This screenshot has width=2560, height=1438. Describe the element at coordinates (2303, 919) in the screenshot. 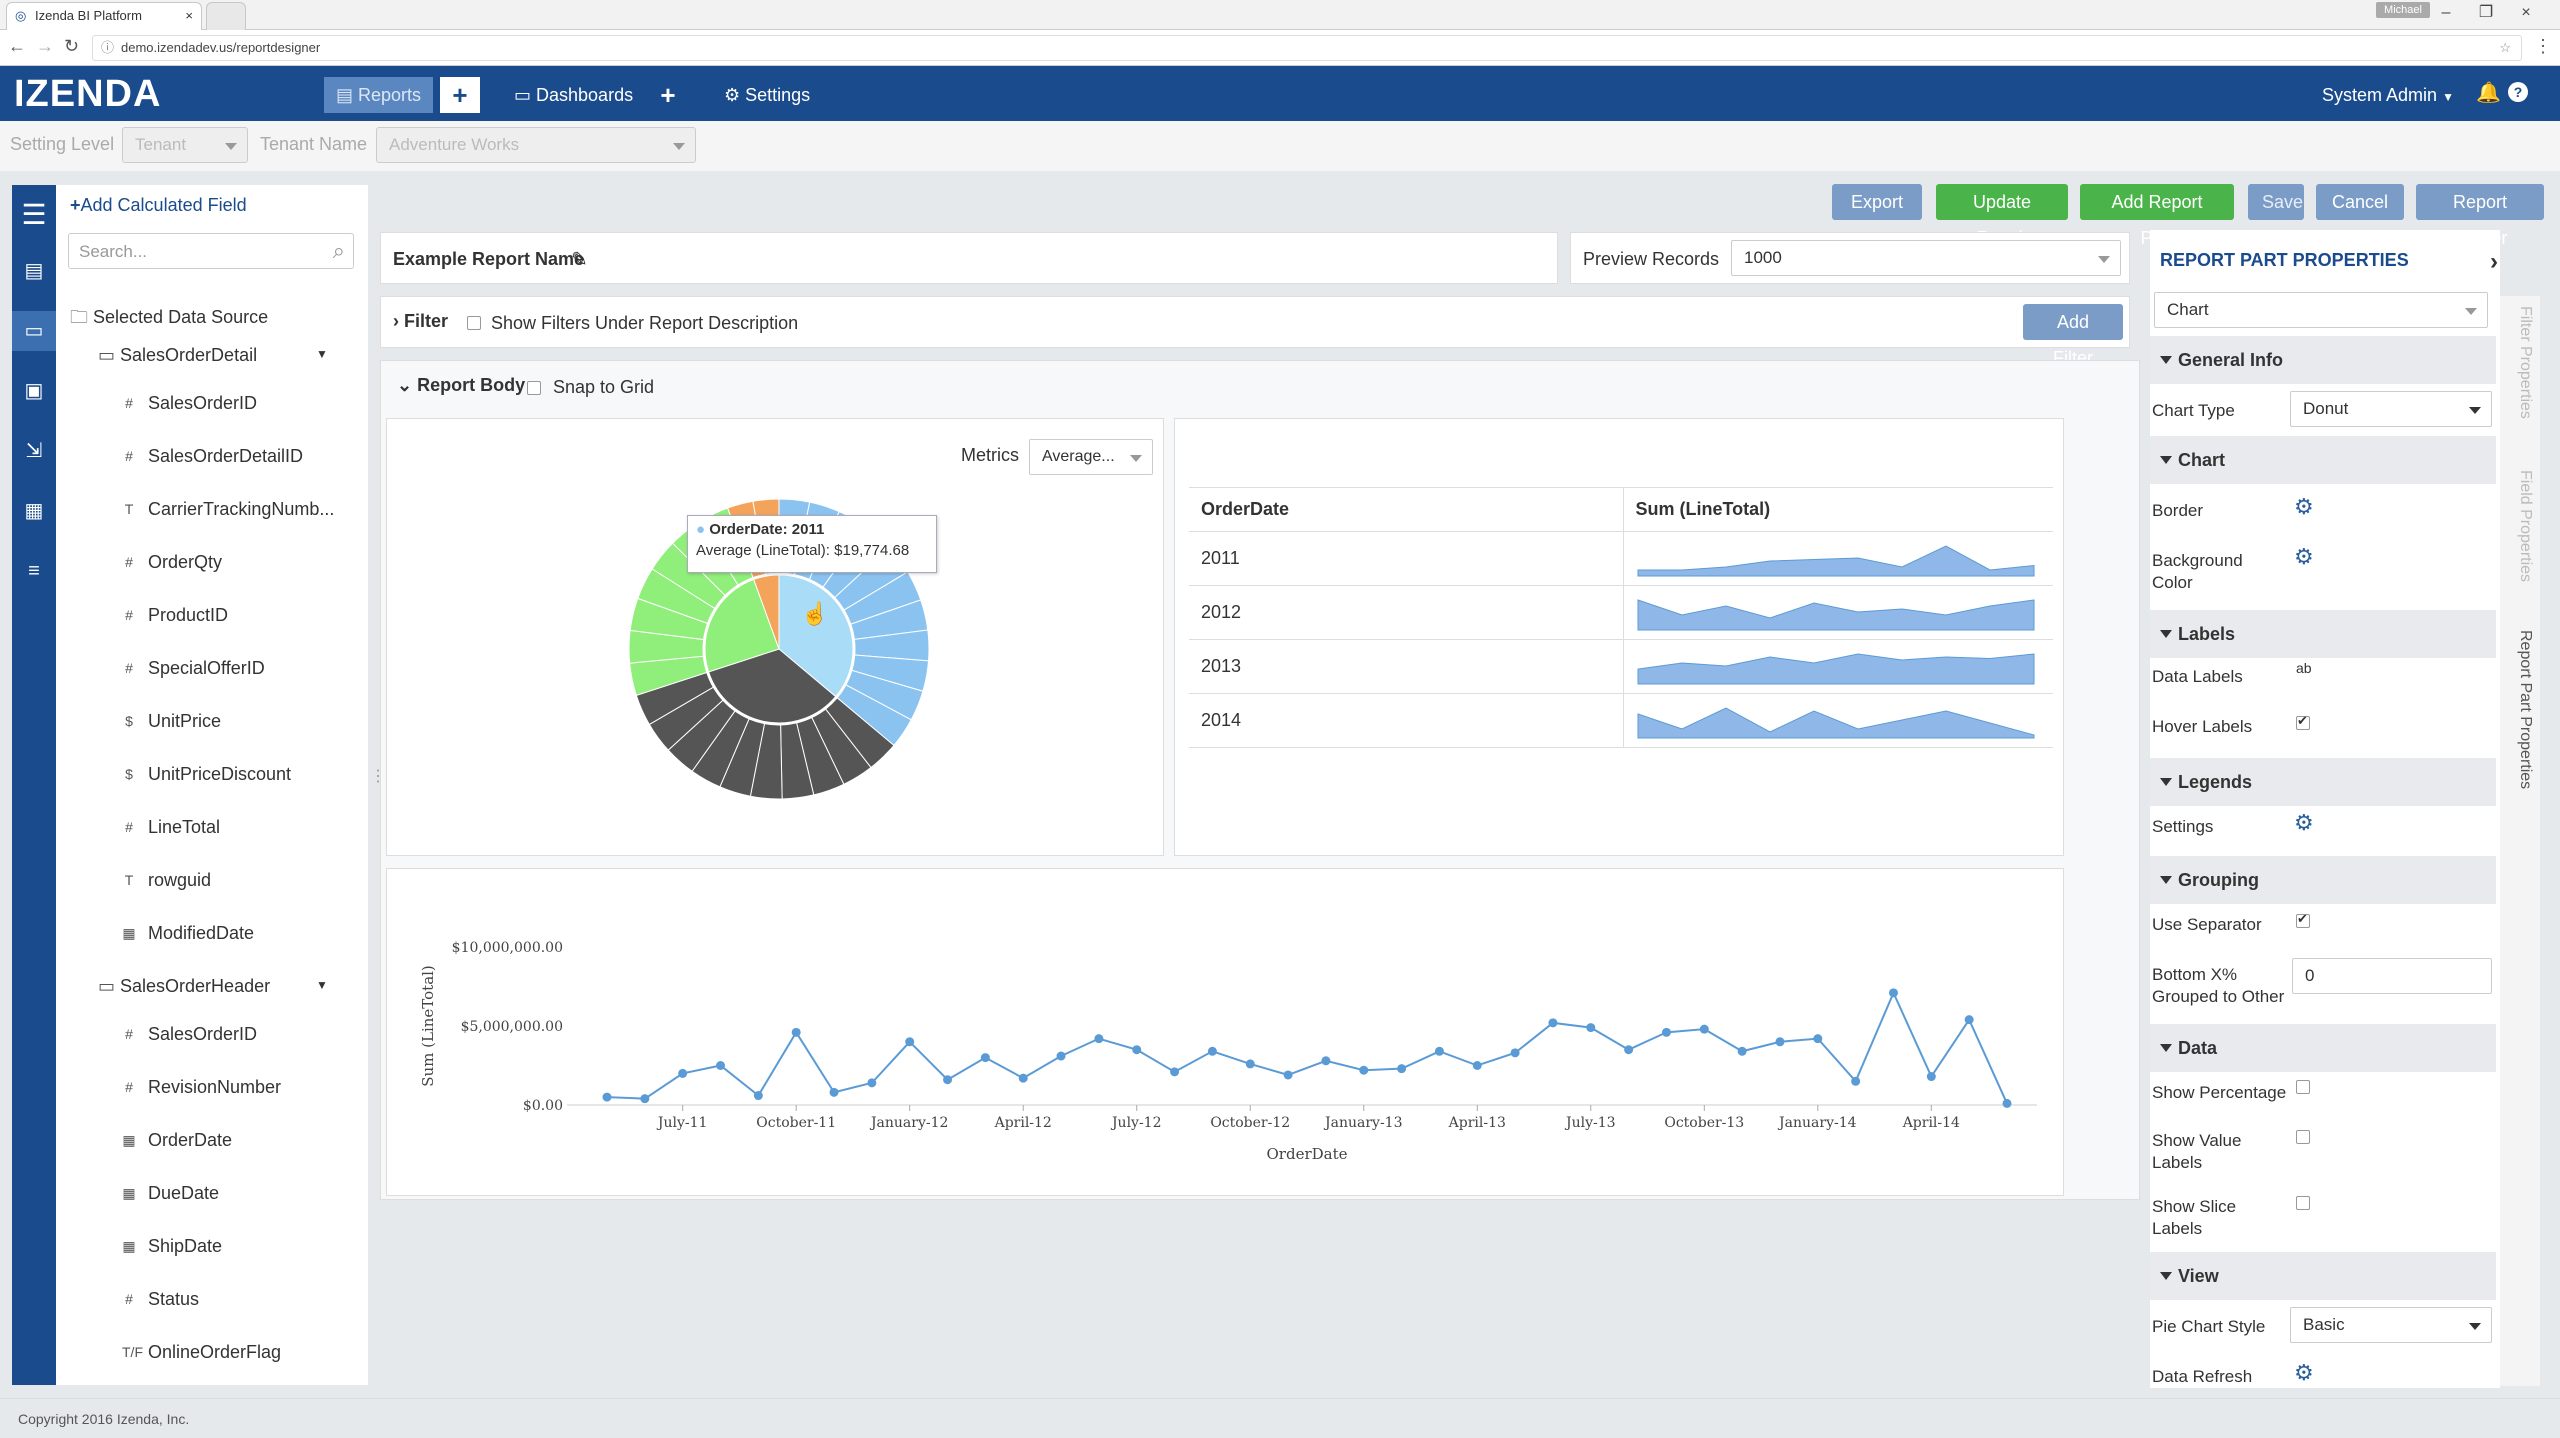

I see `use-separator-checkbox` at that location.